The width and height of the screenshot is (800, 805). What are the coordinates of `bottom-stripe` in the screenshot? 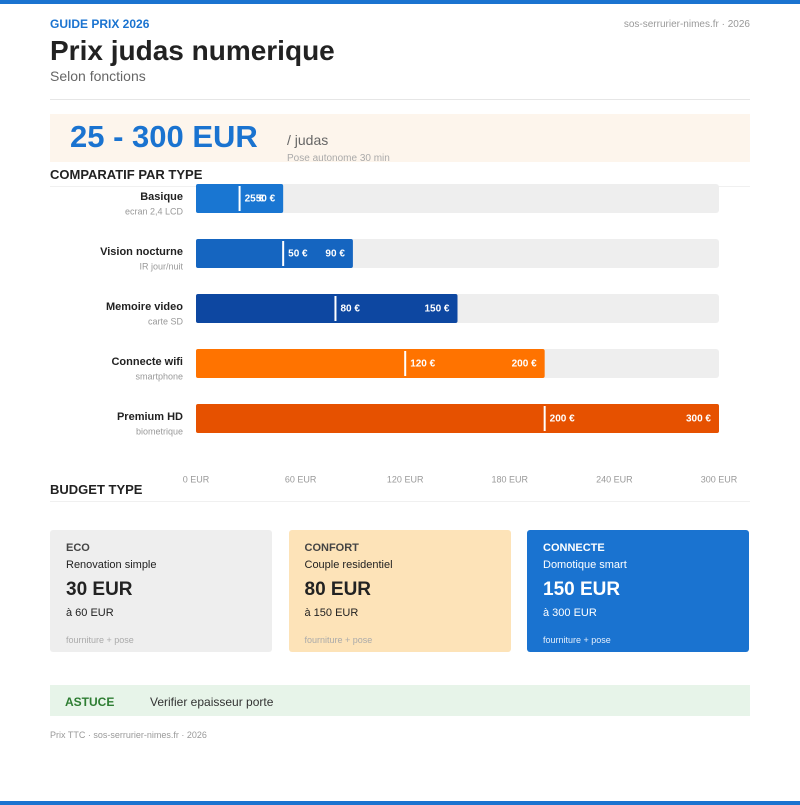 It's located at (400, 803).